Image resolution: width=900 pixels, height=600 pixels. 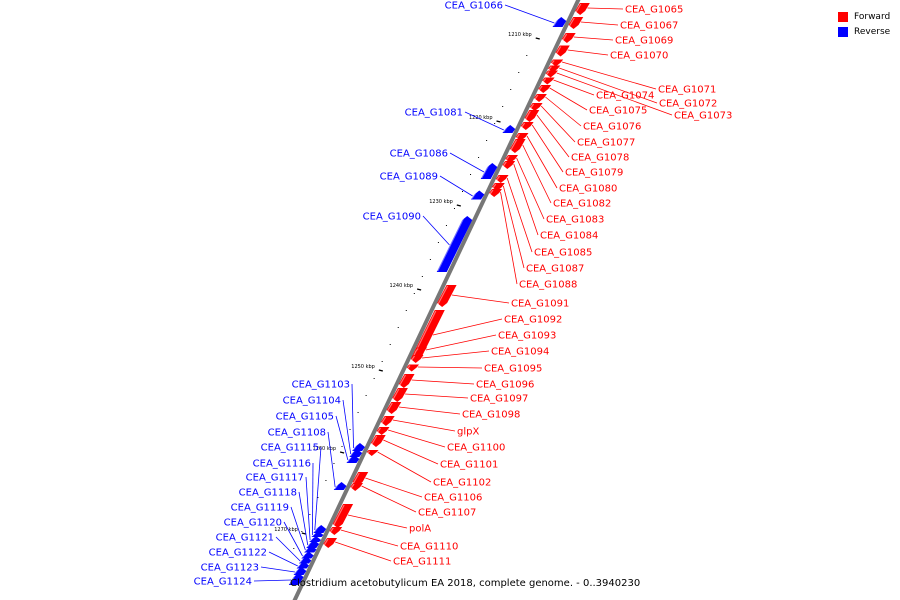 I want to click on gene-cea-g1119, so click(x=310, y=549).